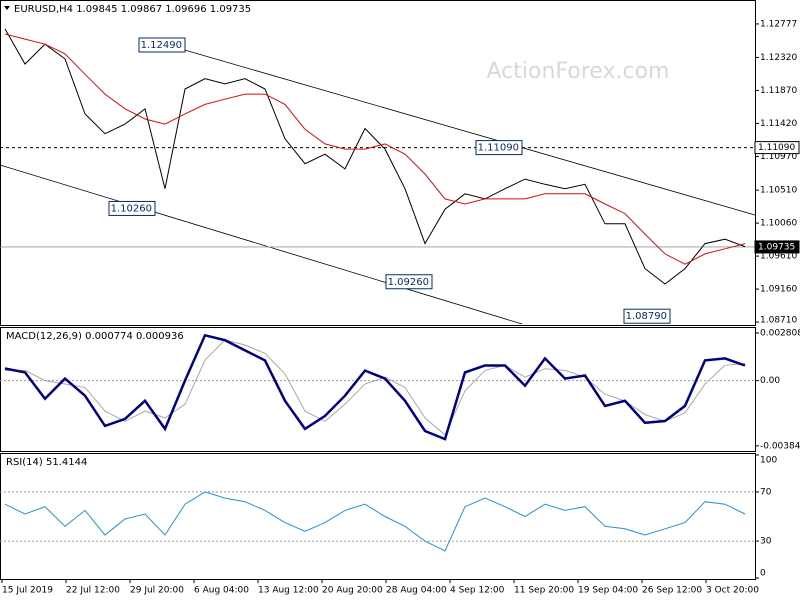 The image size is (800, 600). What do you see at coordinates (778, 191) in the screenshot?
I see `y-tick-label: 1.10510` at bounding box center [778, 191].